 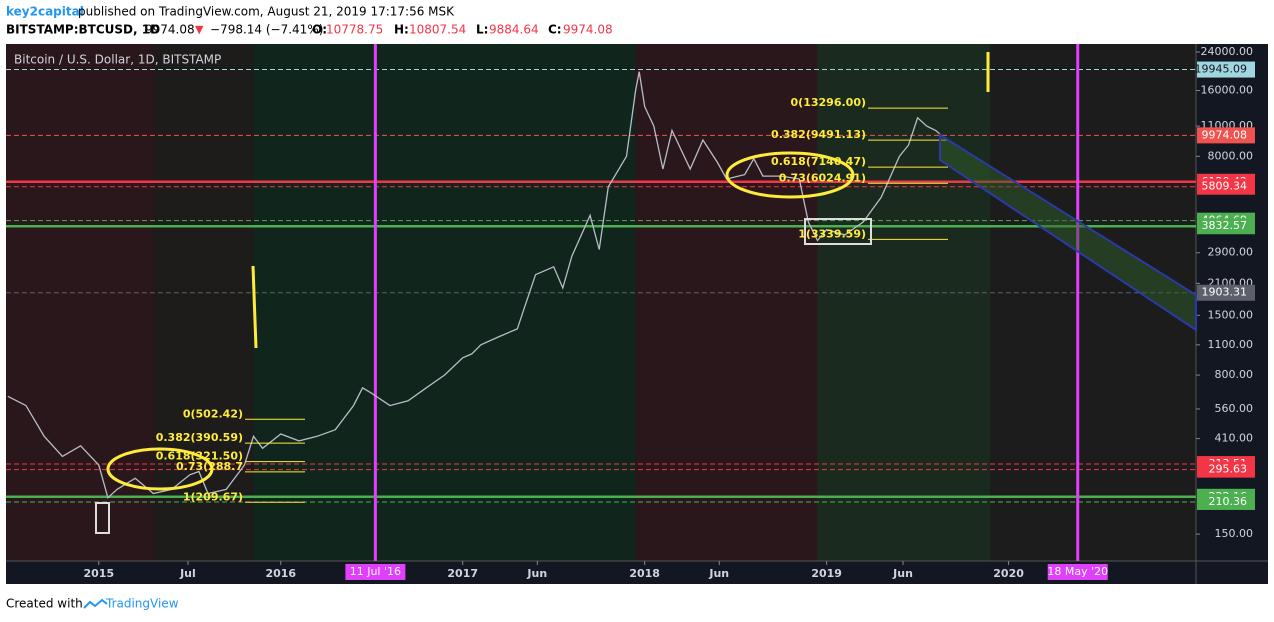 What do you see at coordinates (818, 134) in the screenshot?
I see `fib-label: 0.382(9491.13)` at bounding box center [818, 134].